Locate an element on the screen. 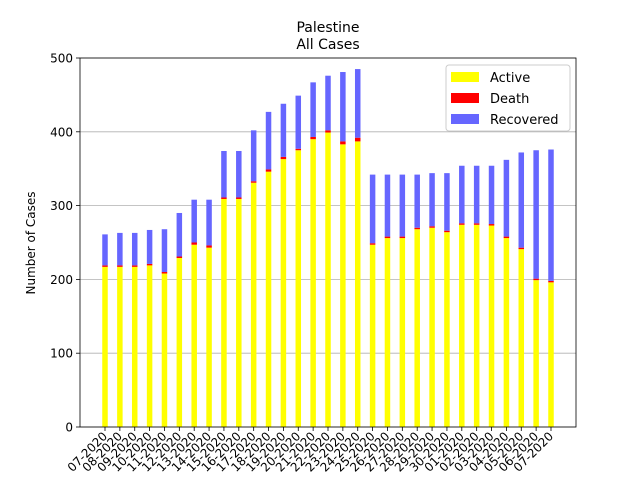  y-tick-label: 400 is located at coordinates (61, 132).